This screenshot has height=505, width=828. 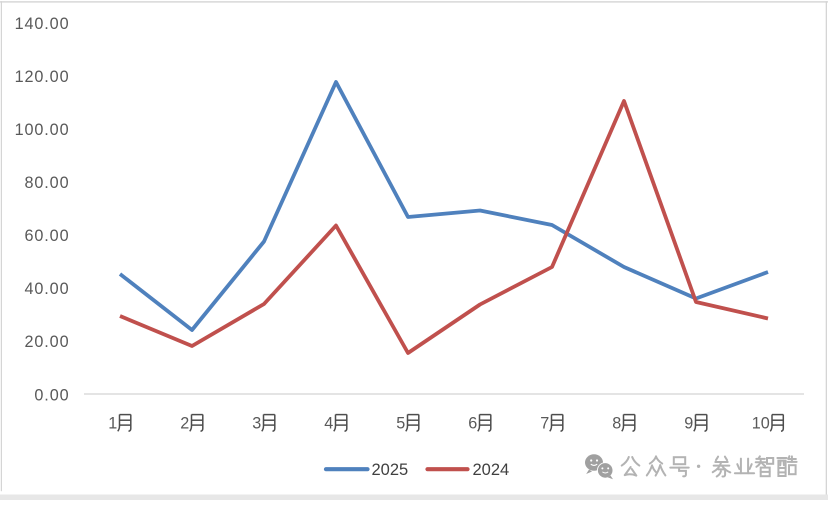 What do you see at coordinates (51, 395) in the screenshot?
I see `svg-text: 0.00` at bounding box center [51, 395].